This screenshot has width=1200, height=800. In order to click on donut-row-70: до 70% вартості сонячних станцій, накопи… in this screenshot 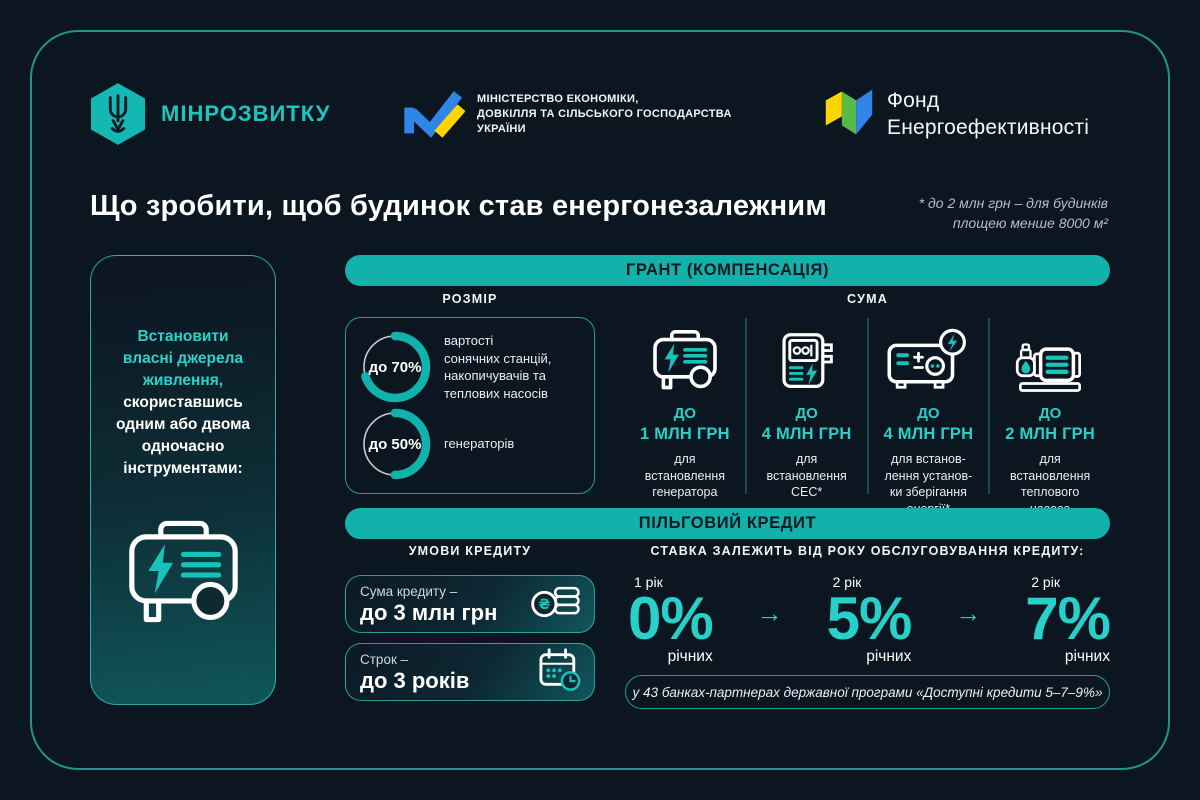, I will do `click(470, 367)`.